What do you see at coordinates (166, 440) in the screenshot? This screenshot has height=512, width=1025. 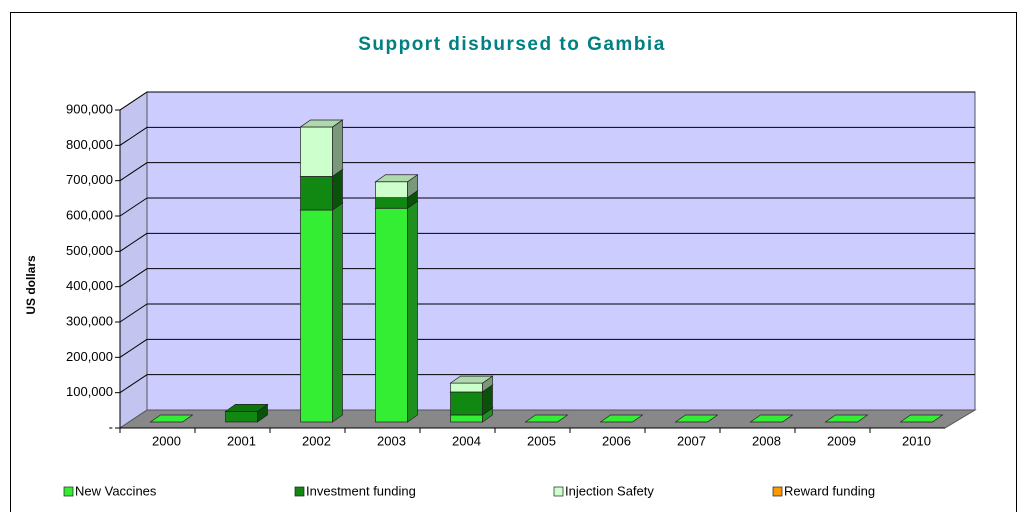 I see `x-tick-label: 2000` at bounding box center [166, 440].